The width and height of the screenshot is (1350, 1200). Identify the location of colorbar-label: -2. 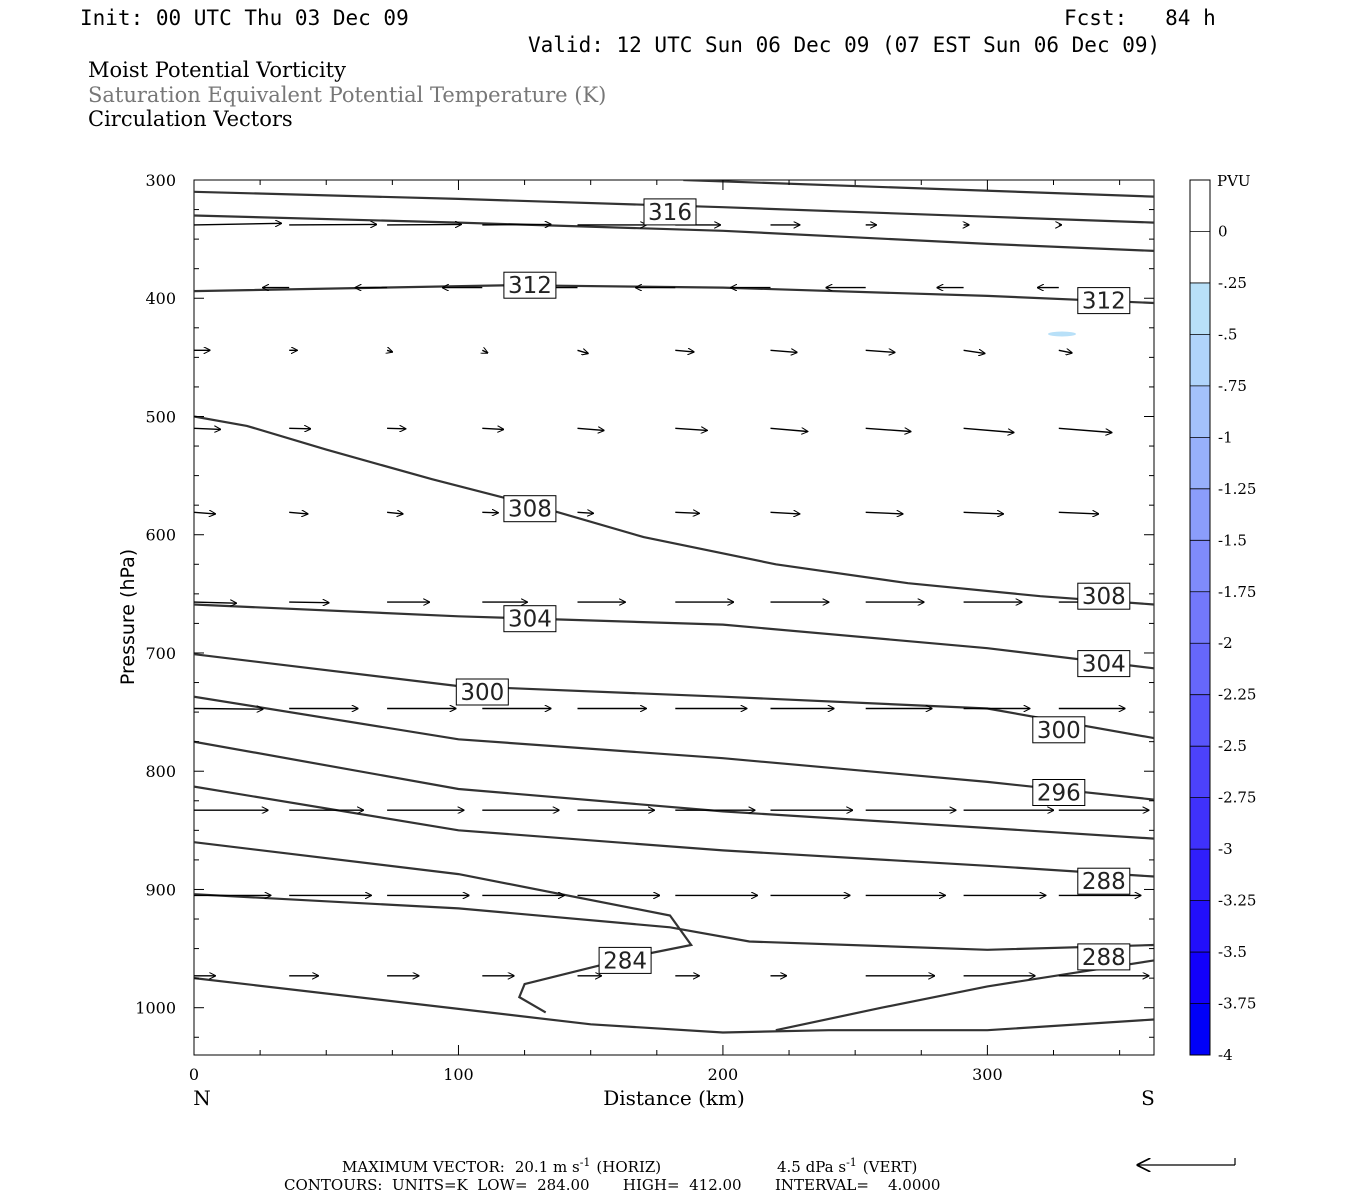
(1225, 643).